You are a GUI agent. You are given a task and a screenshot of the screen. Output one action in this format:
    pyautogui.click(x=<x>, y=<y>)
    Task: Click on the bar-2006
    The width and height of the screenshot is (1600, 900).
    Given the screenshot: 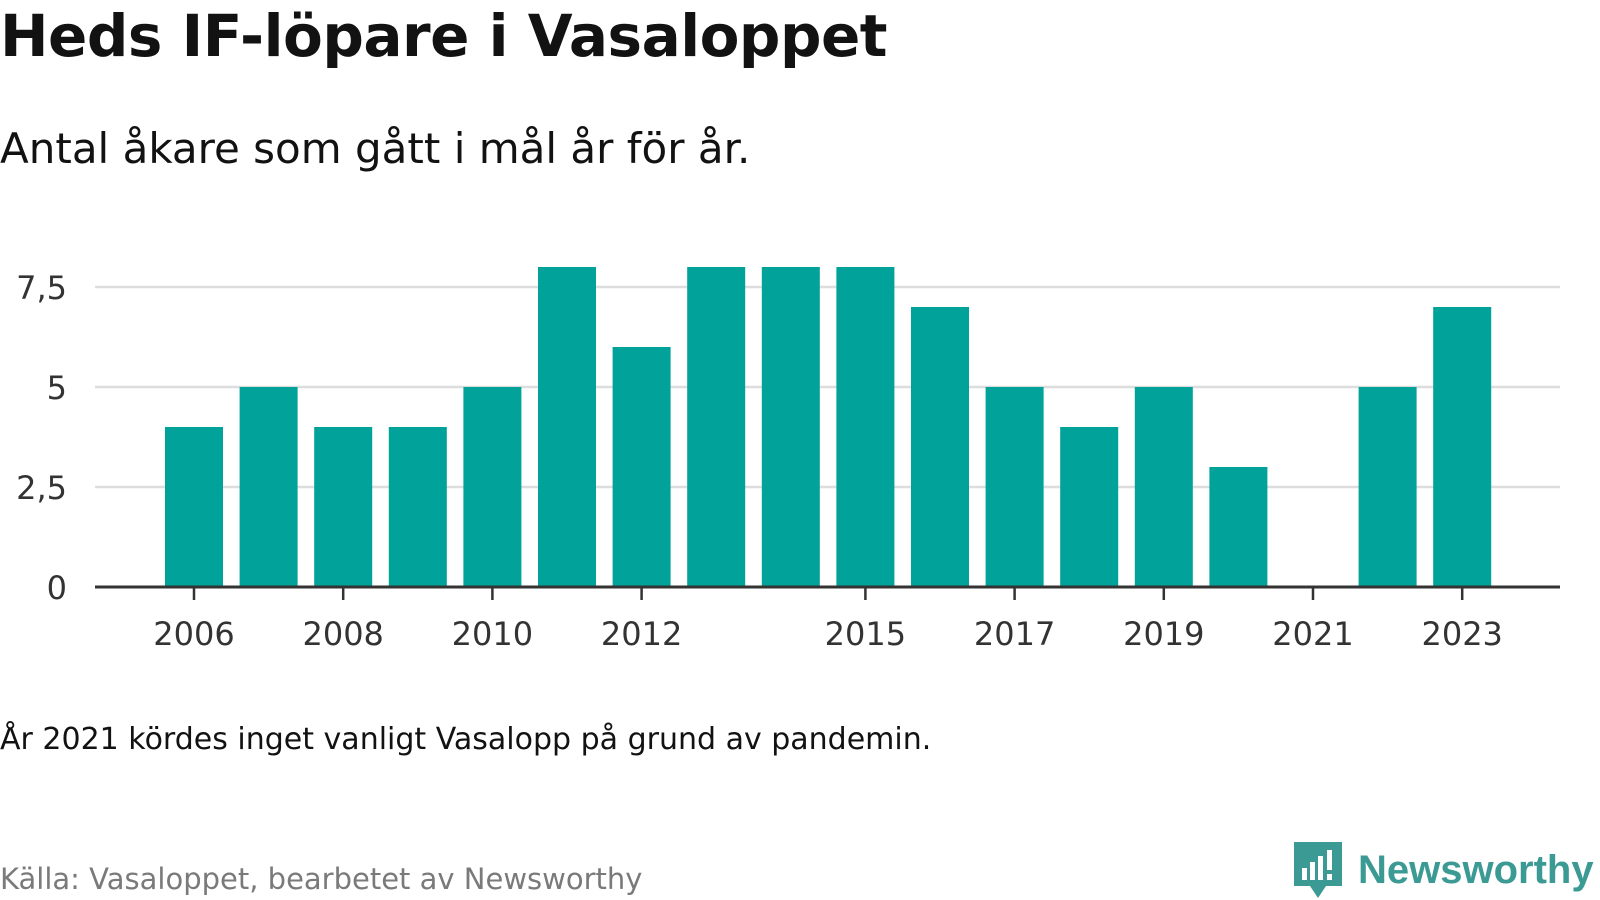 What is the action you would take?
    pyautogui.click(x=194, y=507)
    